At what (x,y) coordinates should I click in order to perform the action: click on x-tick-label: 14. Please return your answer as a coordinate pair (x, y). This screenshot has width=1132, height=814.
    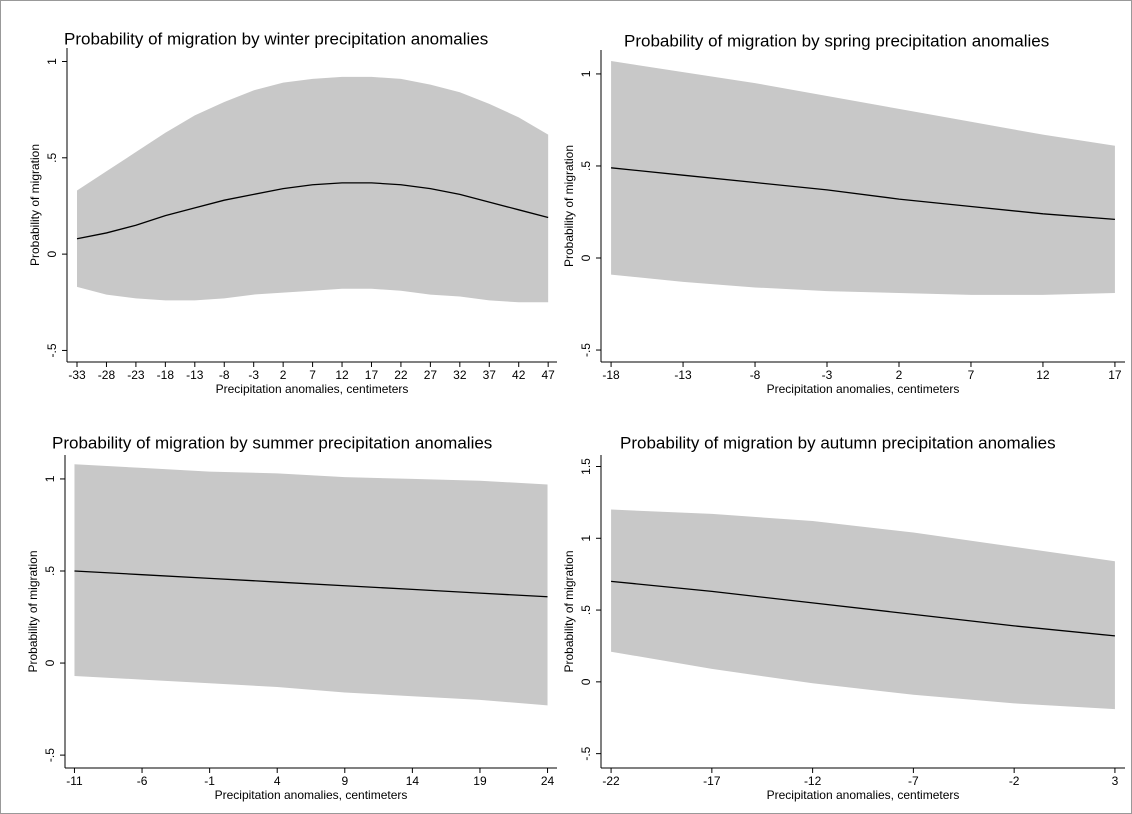
    Looking at the image, I should click on (413, 781).